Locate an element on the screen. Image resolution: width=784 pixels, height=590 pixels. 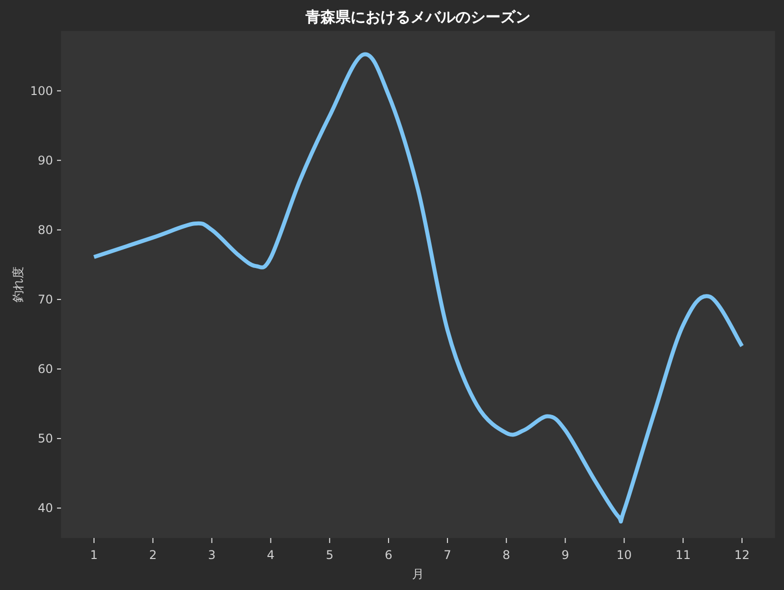
x-tick-label: 7 is located at coordinates (448, 555).